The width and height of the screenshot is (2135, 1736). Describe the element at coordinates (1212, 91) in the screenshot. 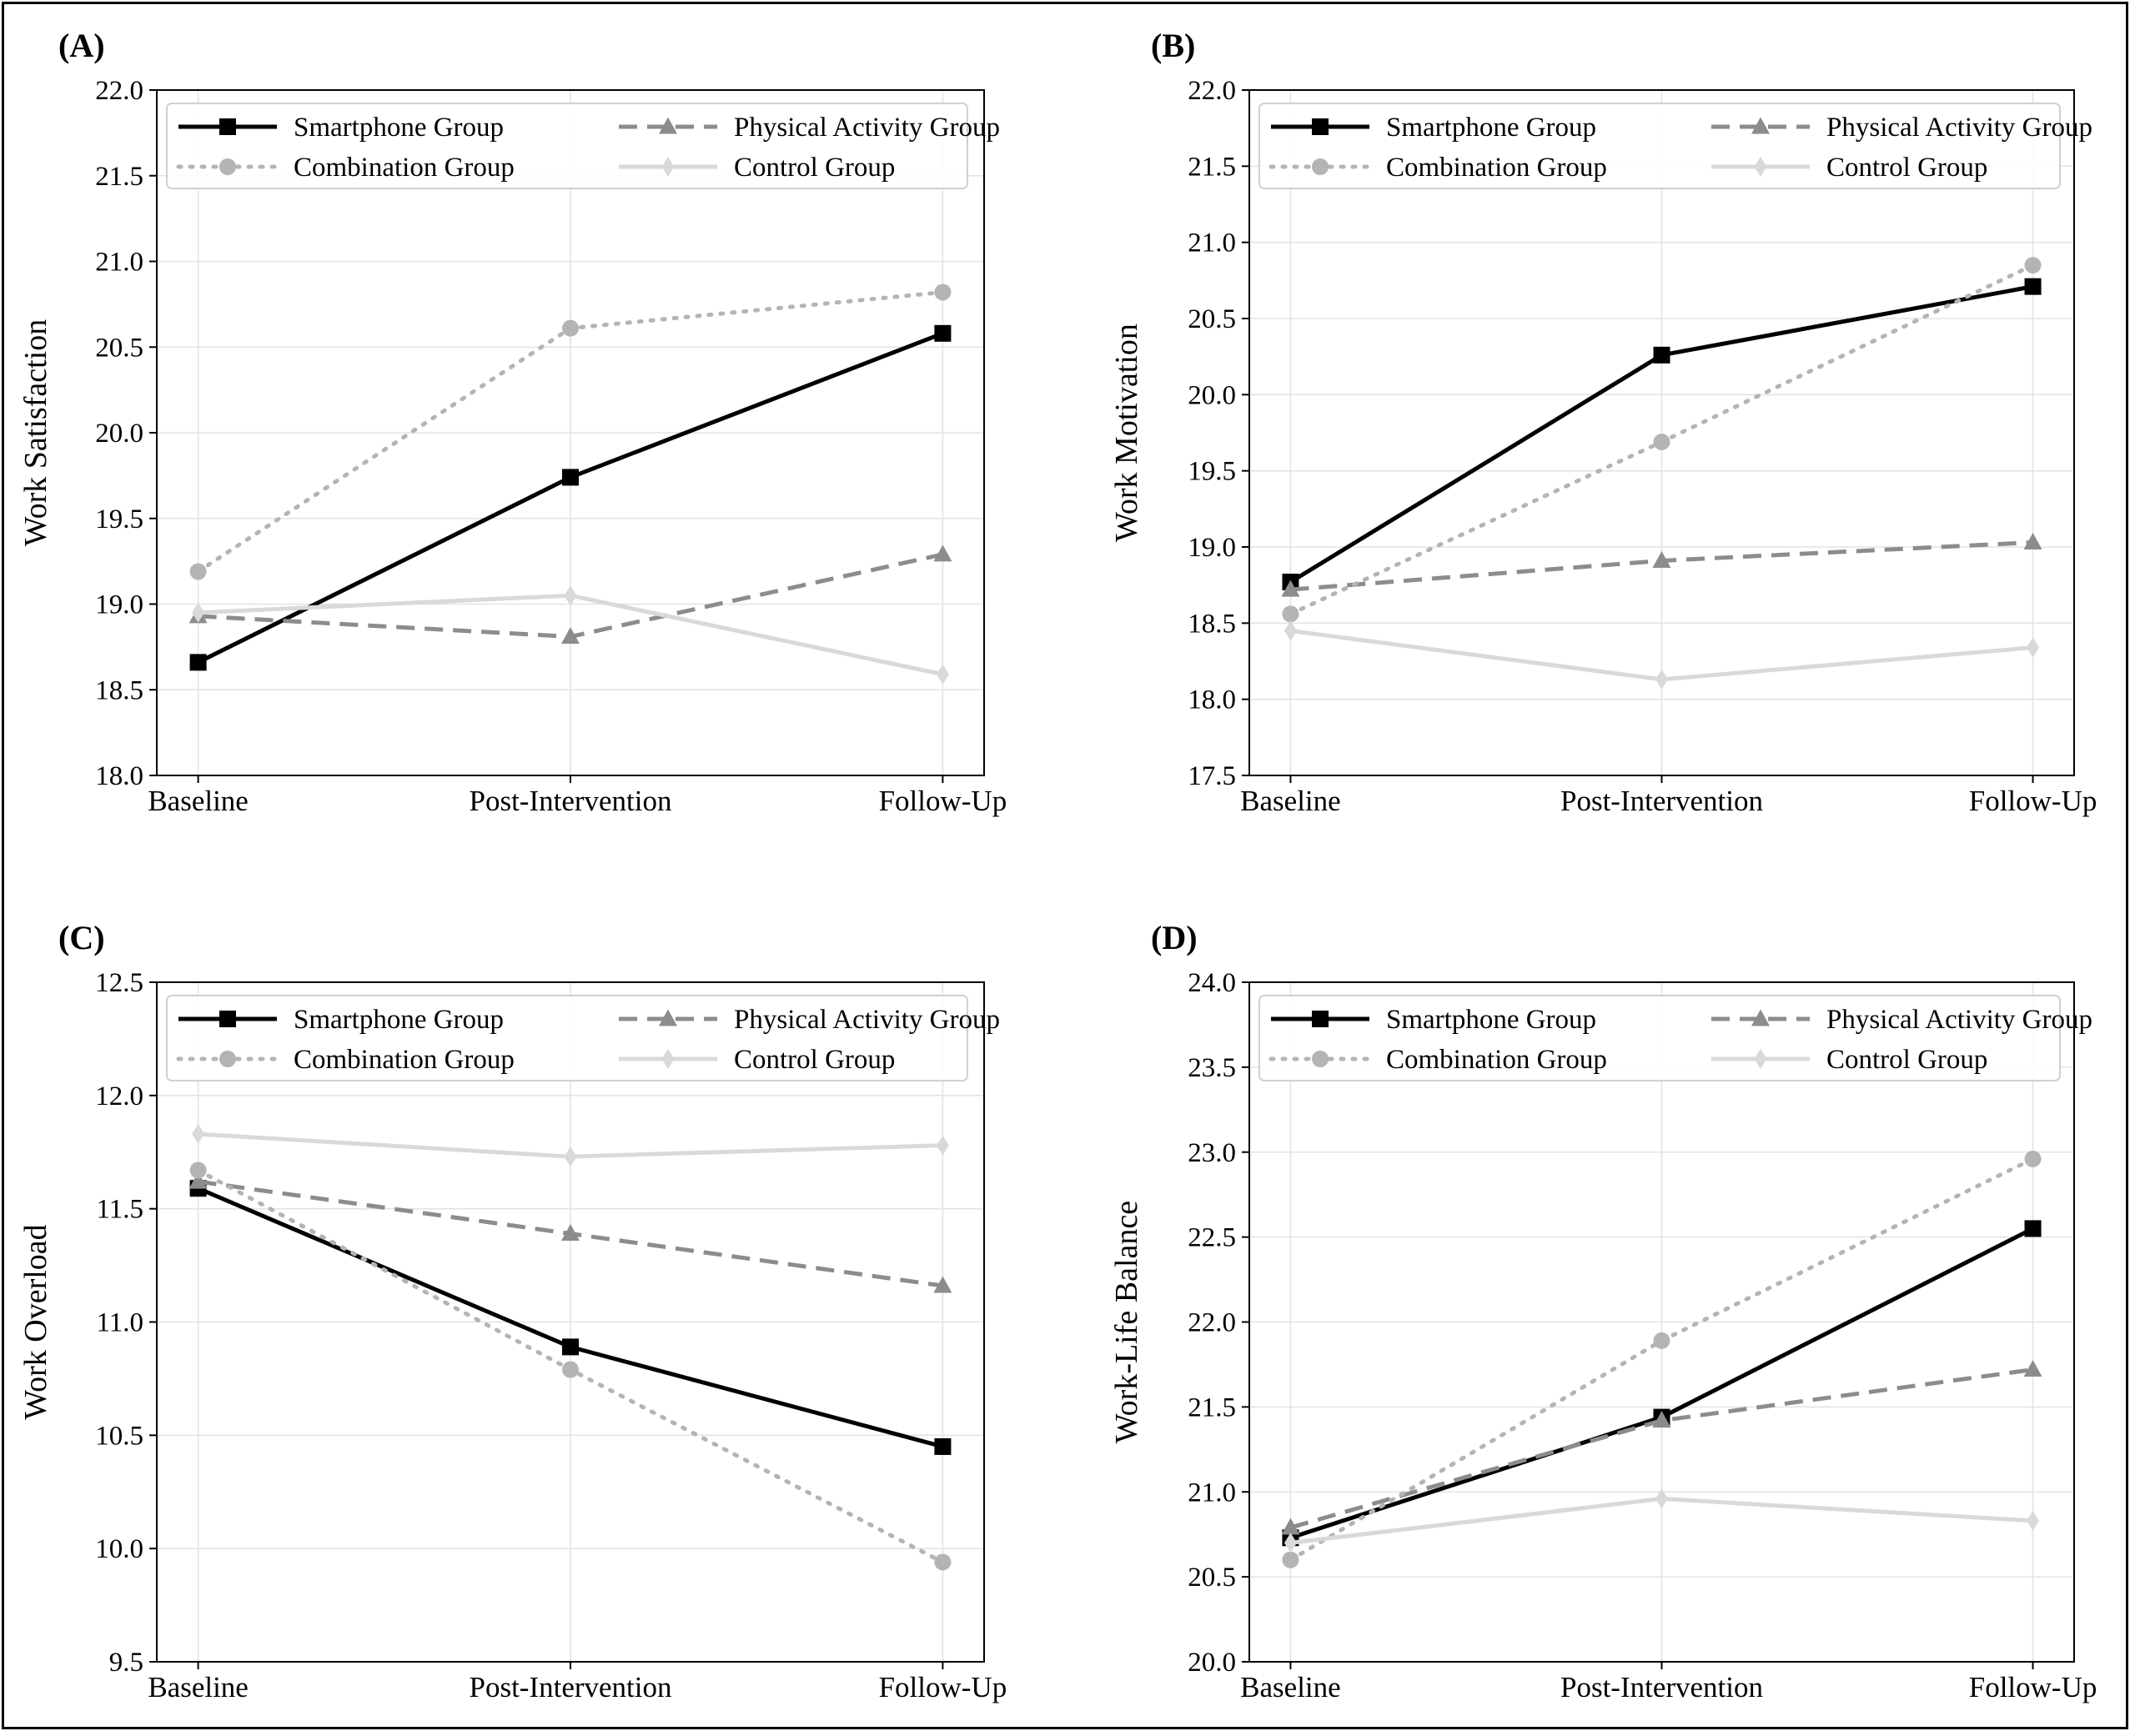

I see `y-tick-label: 22.0` at that location.